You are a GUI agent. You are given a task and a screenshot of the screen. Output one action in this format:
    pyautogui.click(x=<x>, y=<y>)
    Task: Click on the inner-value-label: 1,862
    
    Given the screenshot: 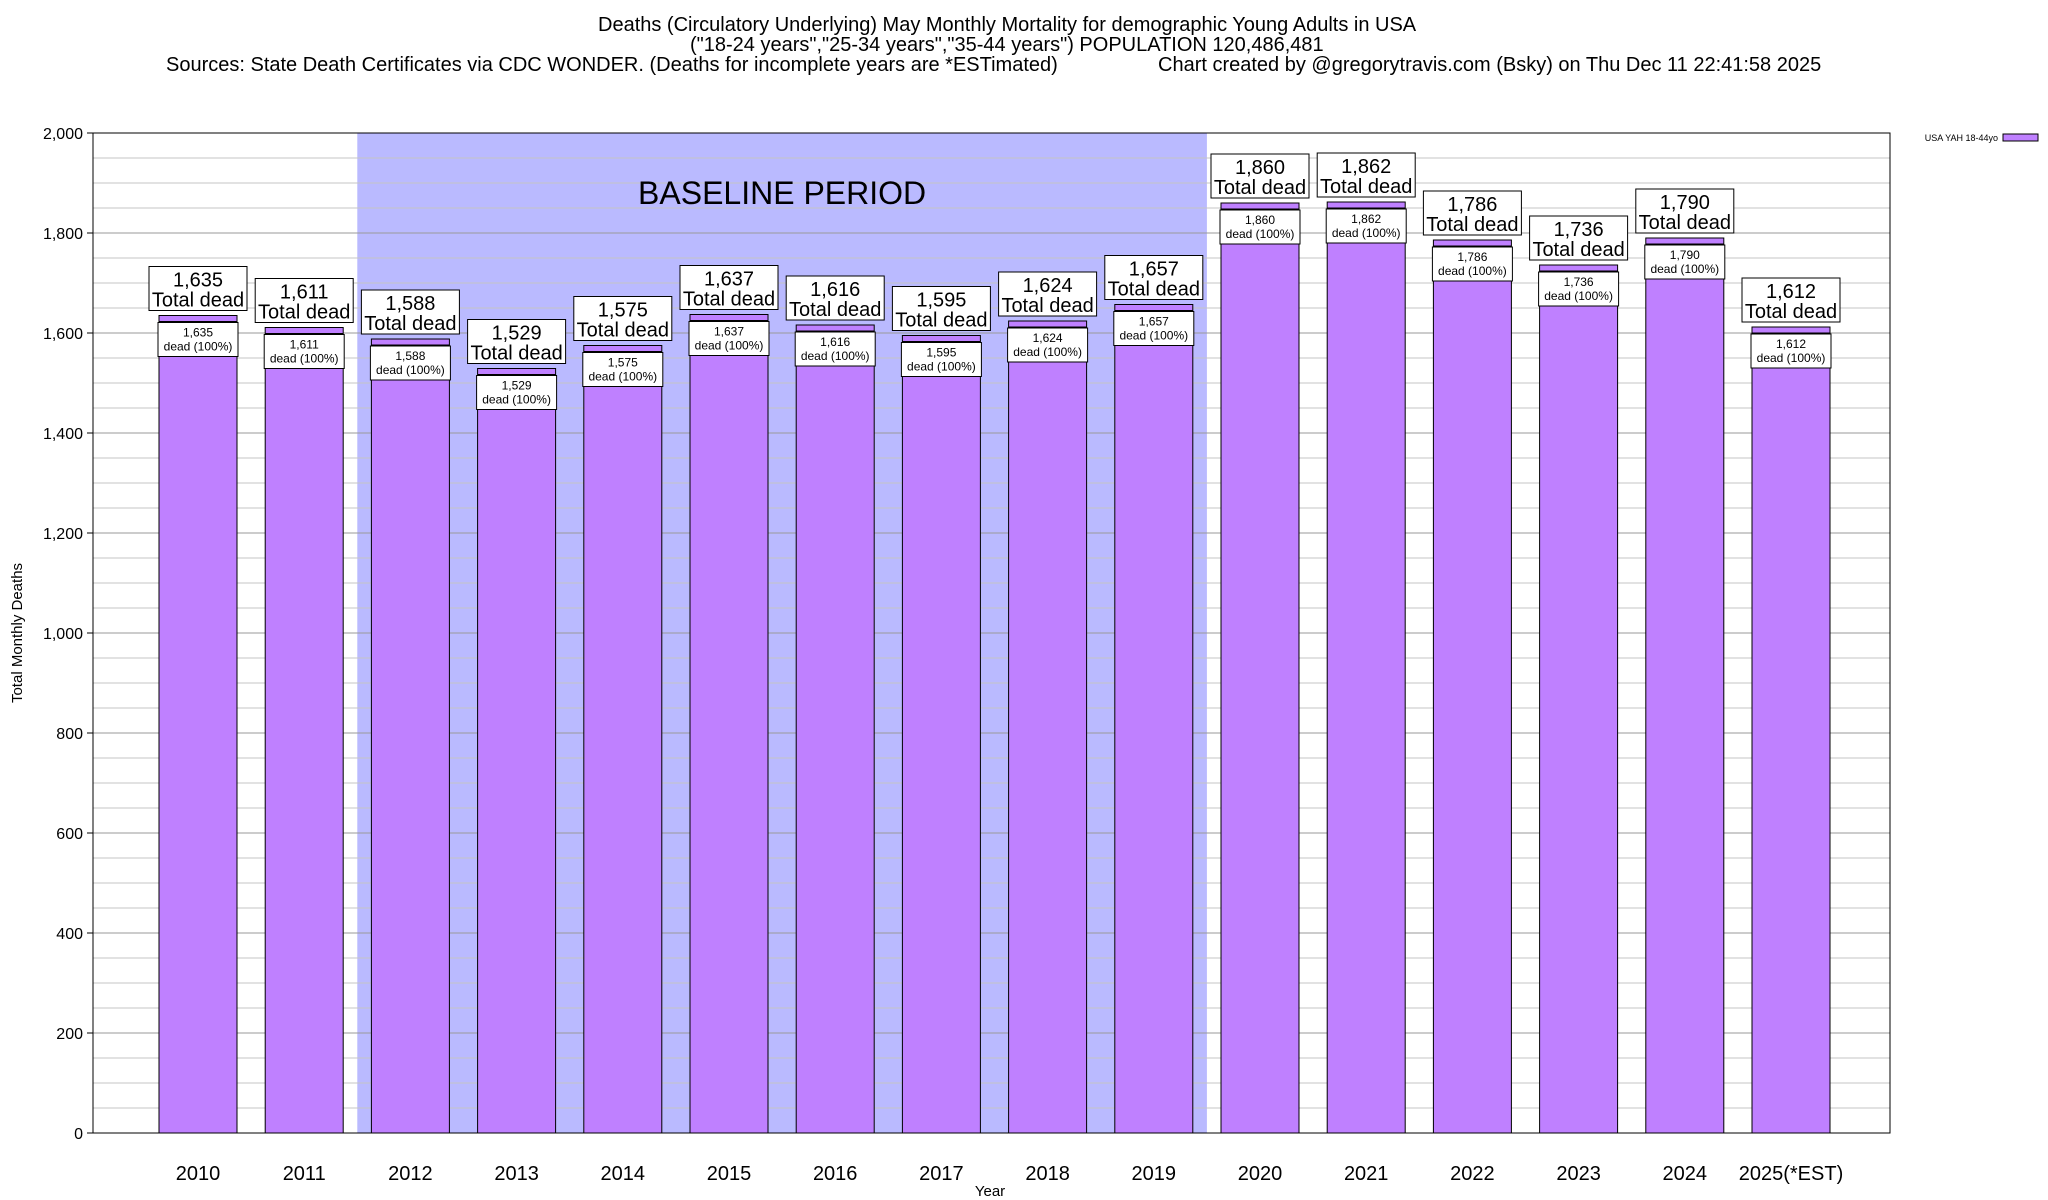 What is the action you would take?
    pyautogui.click(x=1366, y=219)
    